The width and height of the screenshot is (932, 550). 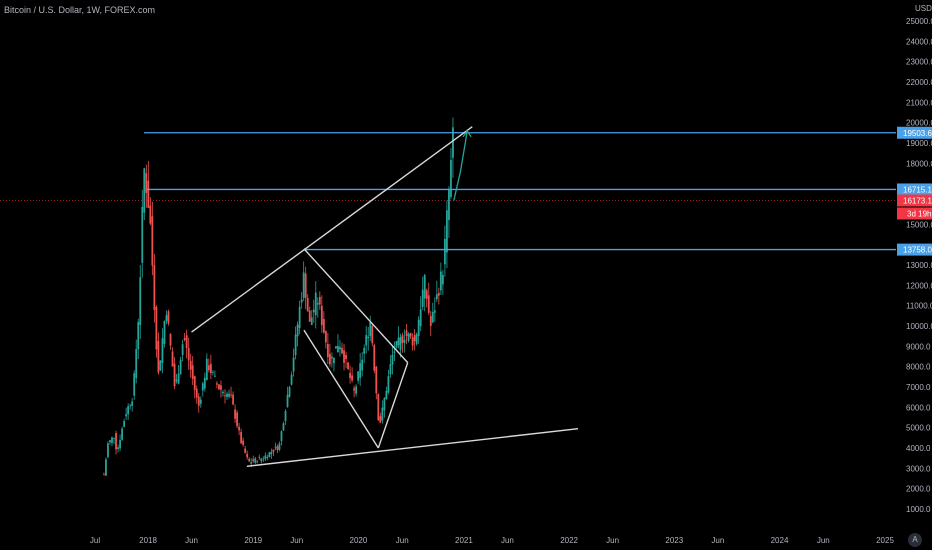 I want to click on y-tick-label: 5000.0, so click(x=918, y=428).